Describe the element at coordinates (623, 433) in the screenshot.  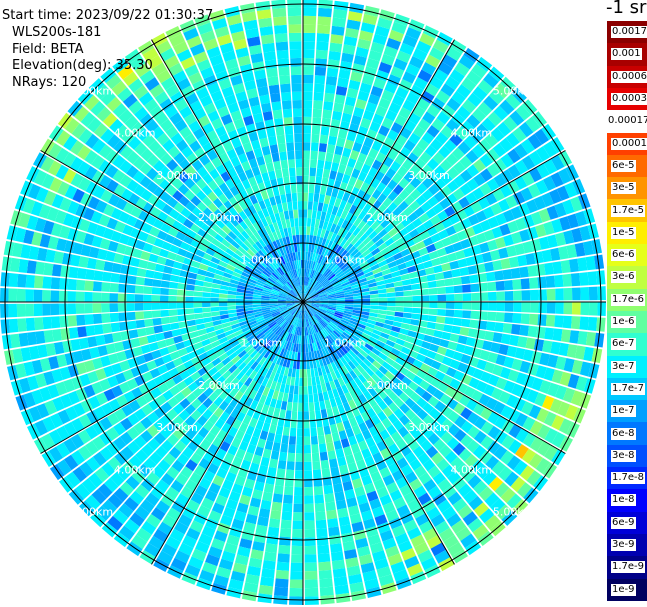
I see `colorbar-level-label: 6e-8` at that location.